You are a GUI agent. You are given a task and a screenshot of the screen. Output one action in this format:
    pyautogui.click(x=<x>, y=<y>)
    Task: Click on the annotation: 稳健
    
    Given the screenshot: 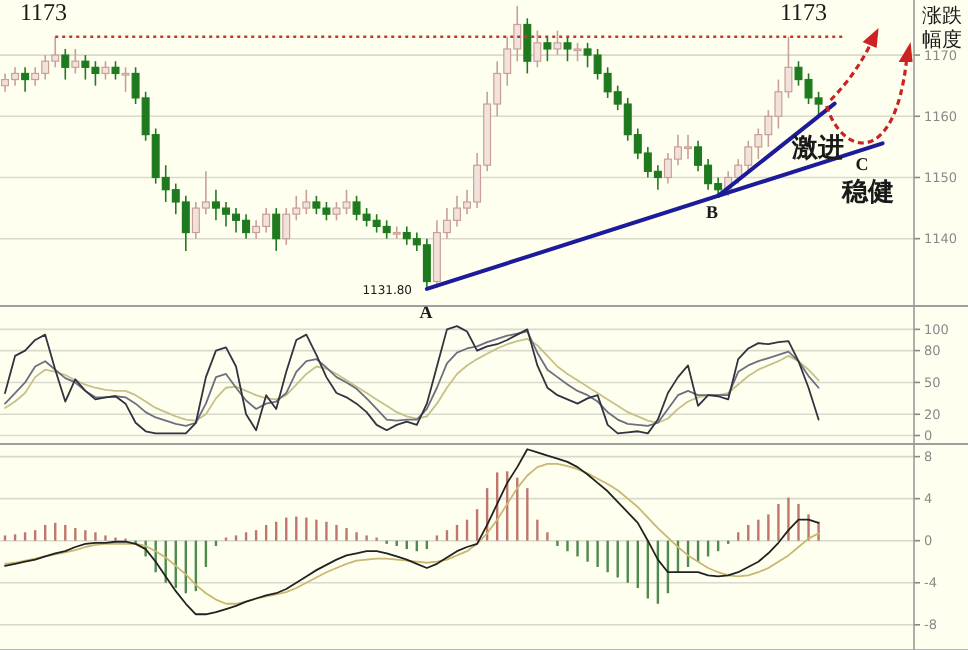 What is the action you would take?
    pyautogui.click(x=867, y=191)
    